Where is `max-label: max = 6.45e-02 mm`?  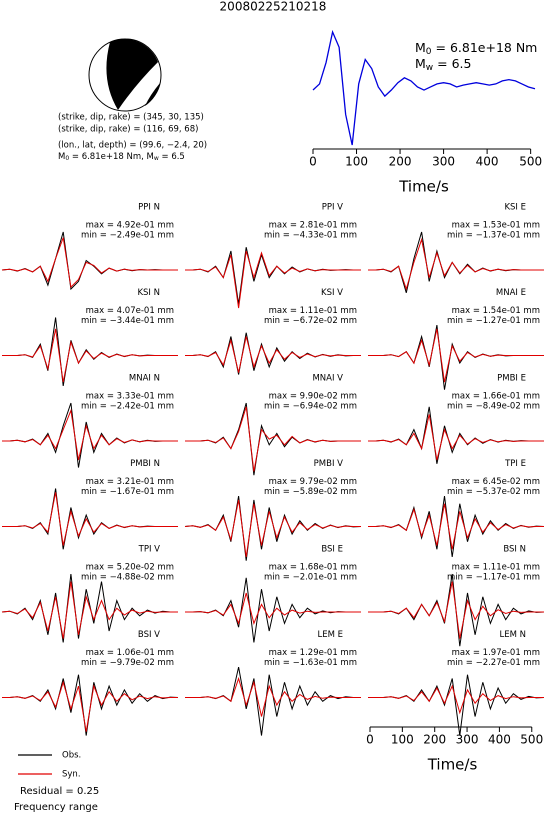
max-label: max = 6.45e-02 mm is located at coordinates (496, 482).